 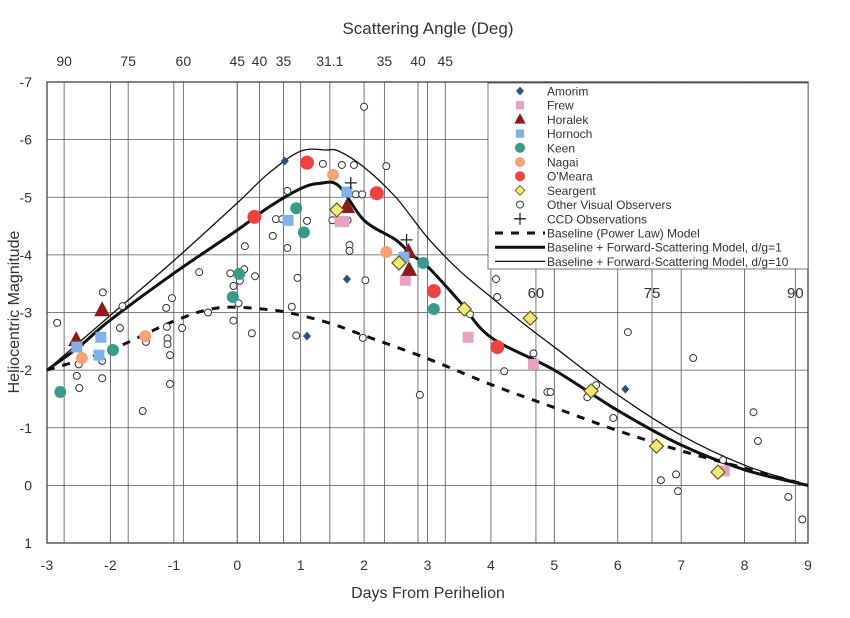 What do you see at coordinates (570, 177) in the screenshot?
I see `legend-label: O'Meara` at bounding box center [570, 177].